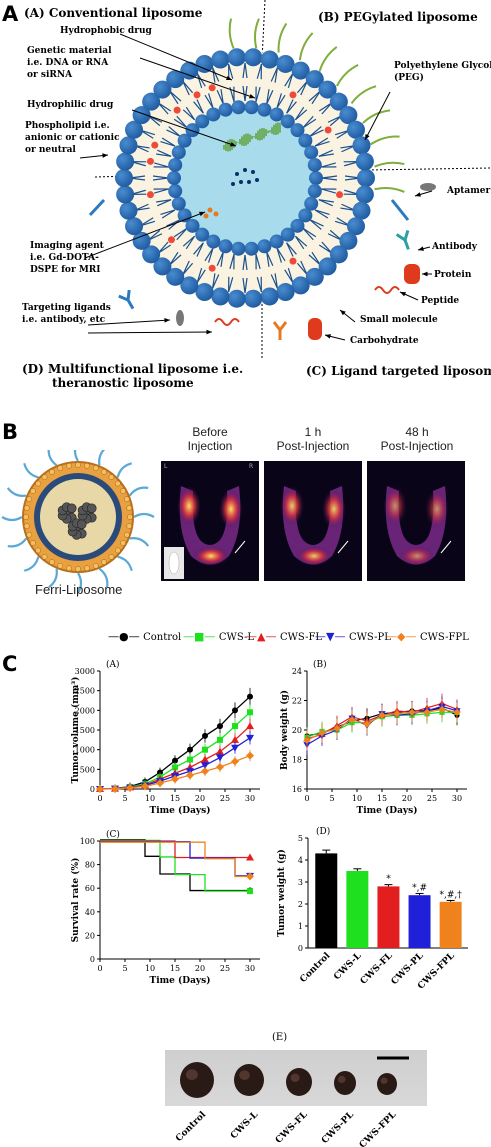 The height and width of the screenshot is (1147, 491). Describe the element at coordinates (450, 924) in the screenshot. I see `bar` at that location.